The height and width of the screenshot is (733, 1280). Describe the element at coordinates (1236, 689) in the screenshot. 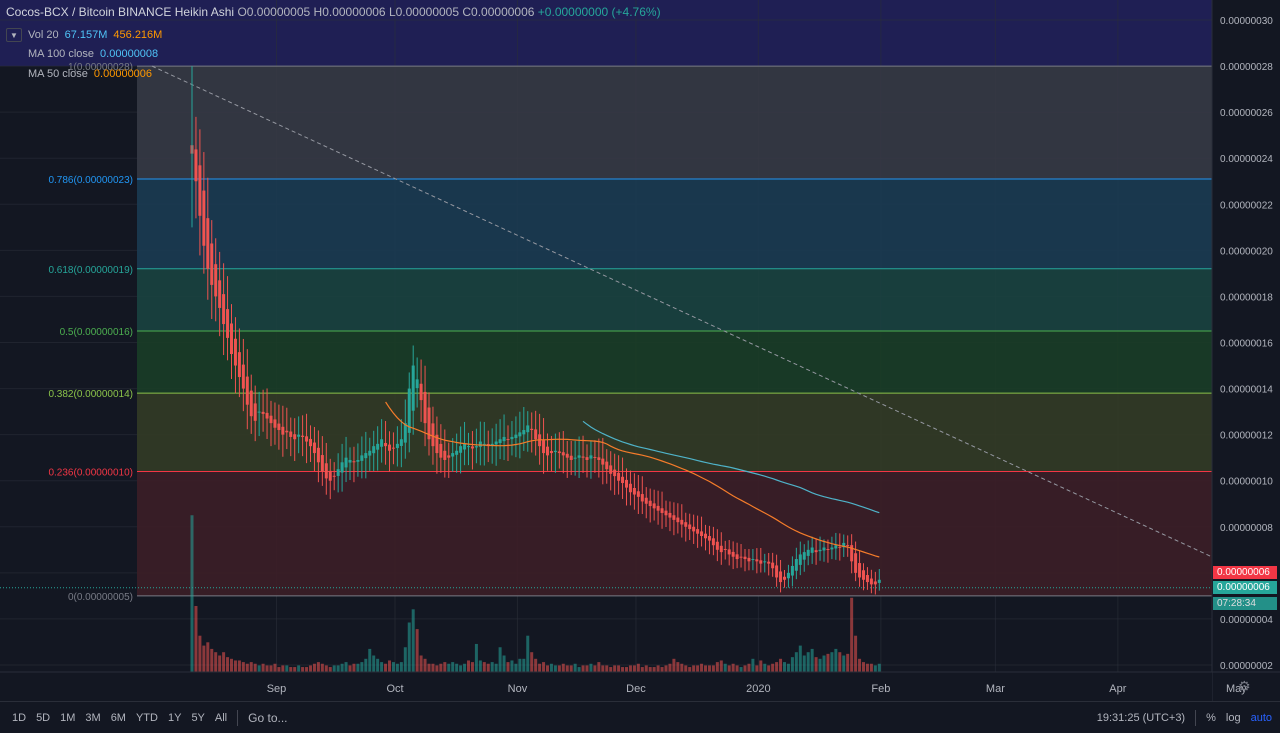

I see `month-tick-label: May` at that location.